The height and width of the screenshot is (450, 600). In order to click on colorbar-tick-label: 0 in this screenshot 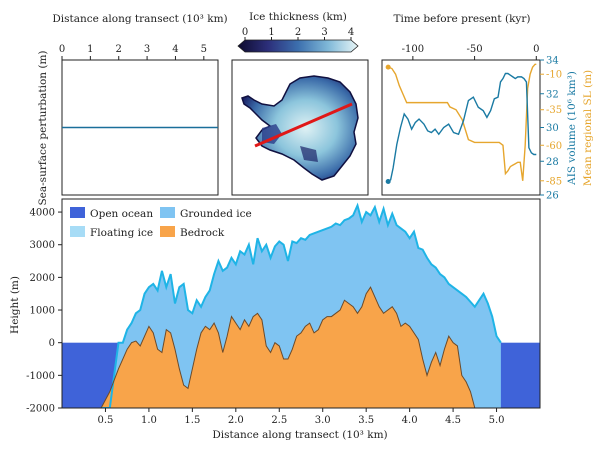, I will do `click(245, 32)`.